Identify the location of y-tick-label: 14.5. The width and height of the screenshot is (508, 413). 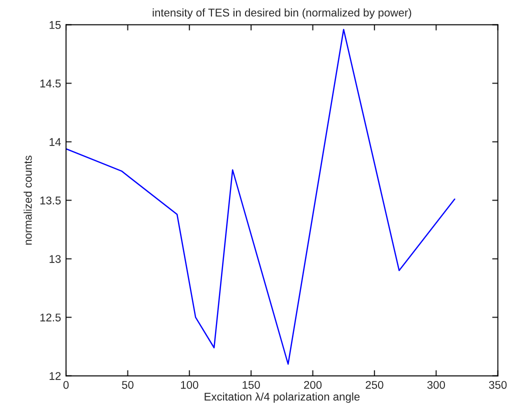
(50, 84).